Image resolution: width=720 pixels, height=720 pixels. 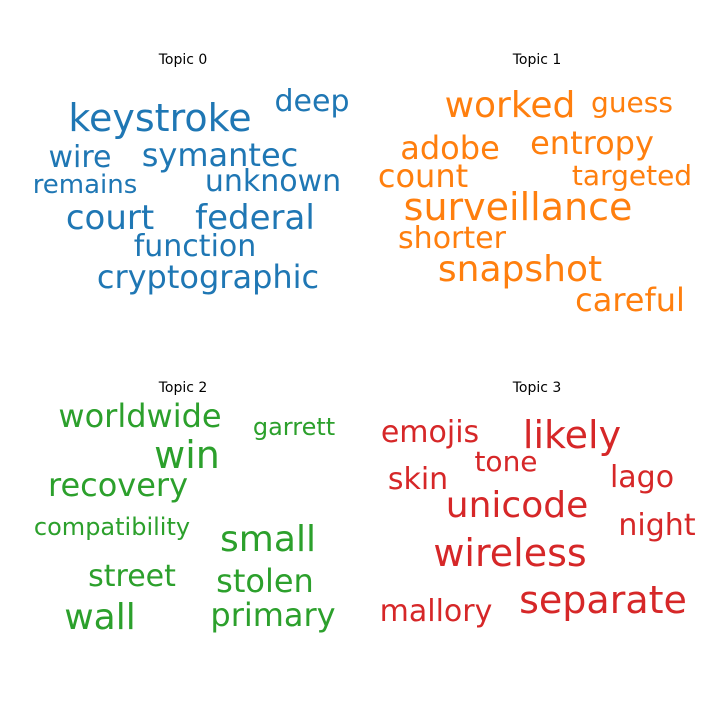 I want to click on cloud-word: targeted, so click(x=632, y=175).